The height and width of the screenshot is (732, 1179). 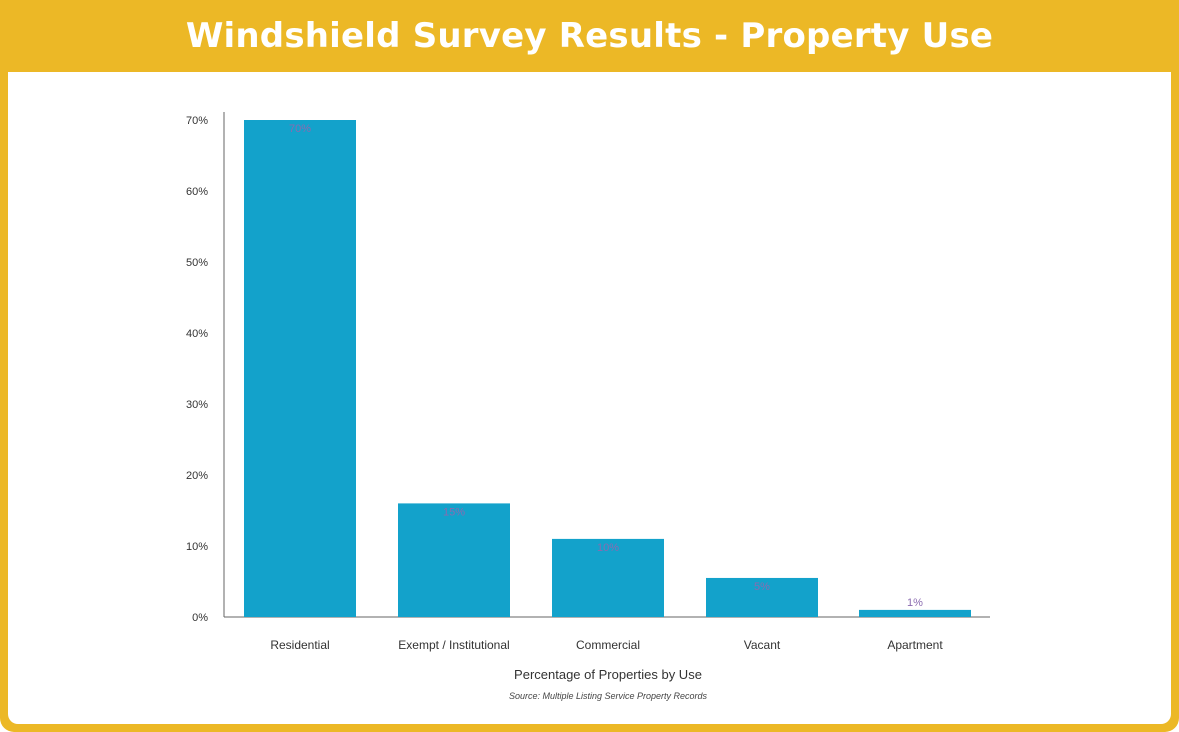 What do you see at coordinates (197, 476) in the screenshot?
I see `y-tick-label: 20%` at bounding box center [197, 476].